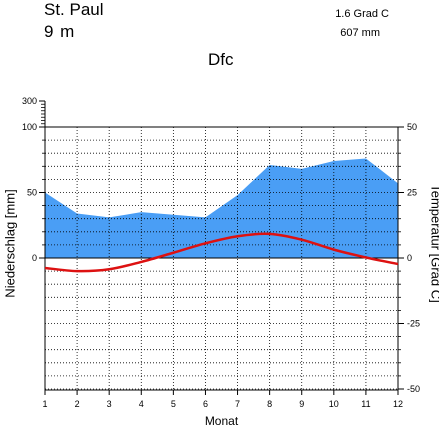  I want to click on x-tick-label: 7, so click(237, 404).